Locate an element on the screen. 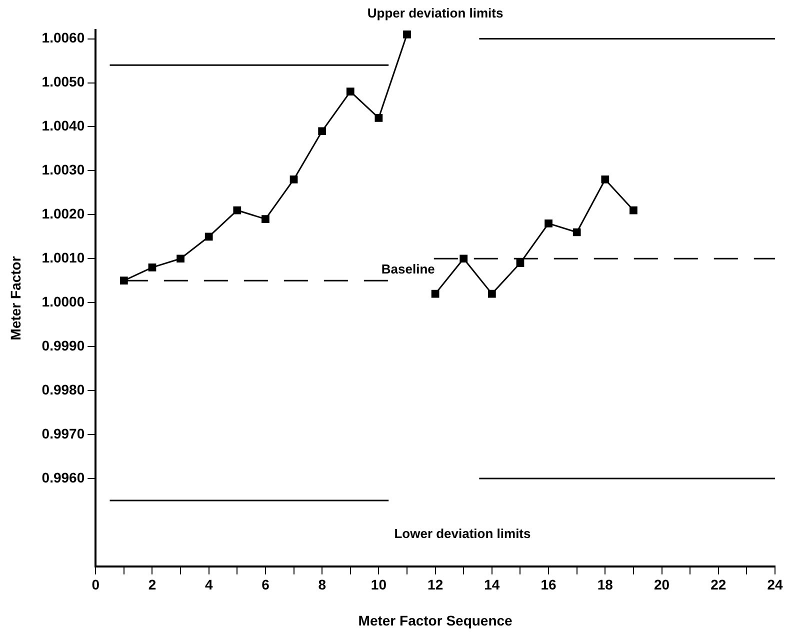 The height and width of the screenshot is (638, 787). y-axis-title: Meter Factor is located at coordinates (15, 298).